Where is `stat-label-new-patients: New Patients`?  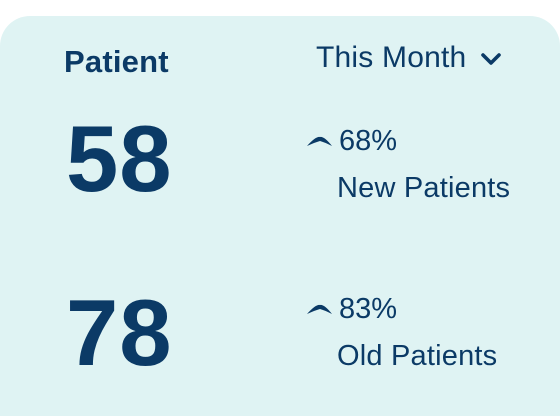 stat-label-new-patients: New Patients is located at coordinates (424, 188).